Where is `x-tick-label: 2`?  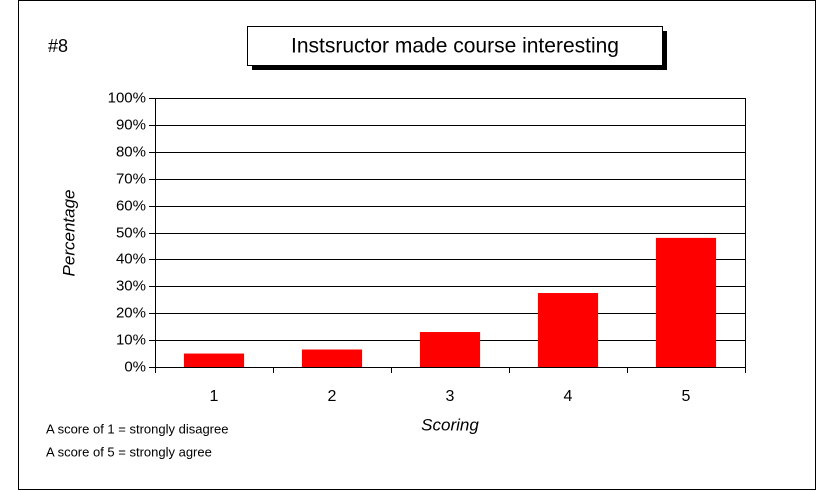 x-tick-label: 2 is located at coordinates (332, 396).